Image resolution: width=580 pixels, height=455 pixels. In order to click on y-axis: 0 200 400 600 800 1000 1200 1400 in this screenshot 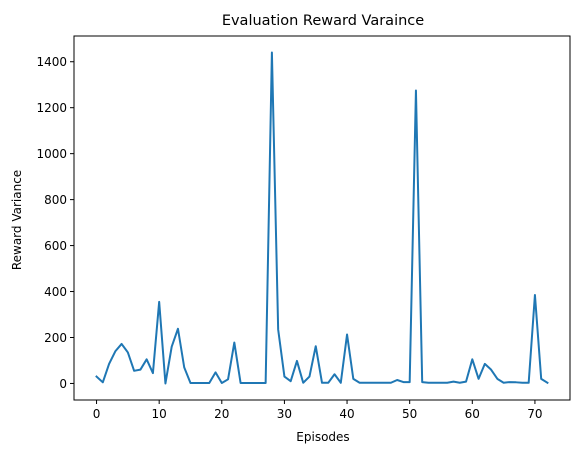, I will do `click(55, 223)`.